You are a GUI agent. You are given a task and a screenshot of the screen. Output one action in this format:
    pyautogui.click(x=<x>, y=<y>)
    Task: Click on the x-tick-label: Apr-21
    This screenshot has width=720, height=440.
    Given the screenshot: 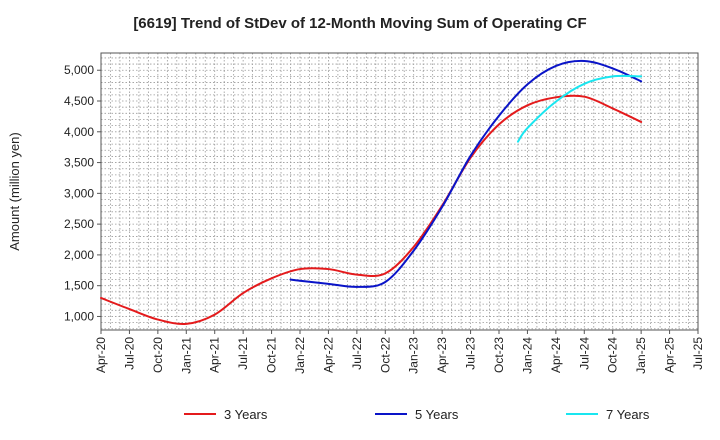 What is the action you would take?
    pyautogui.click(x=215, y=355)
    